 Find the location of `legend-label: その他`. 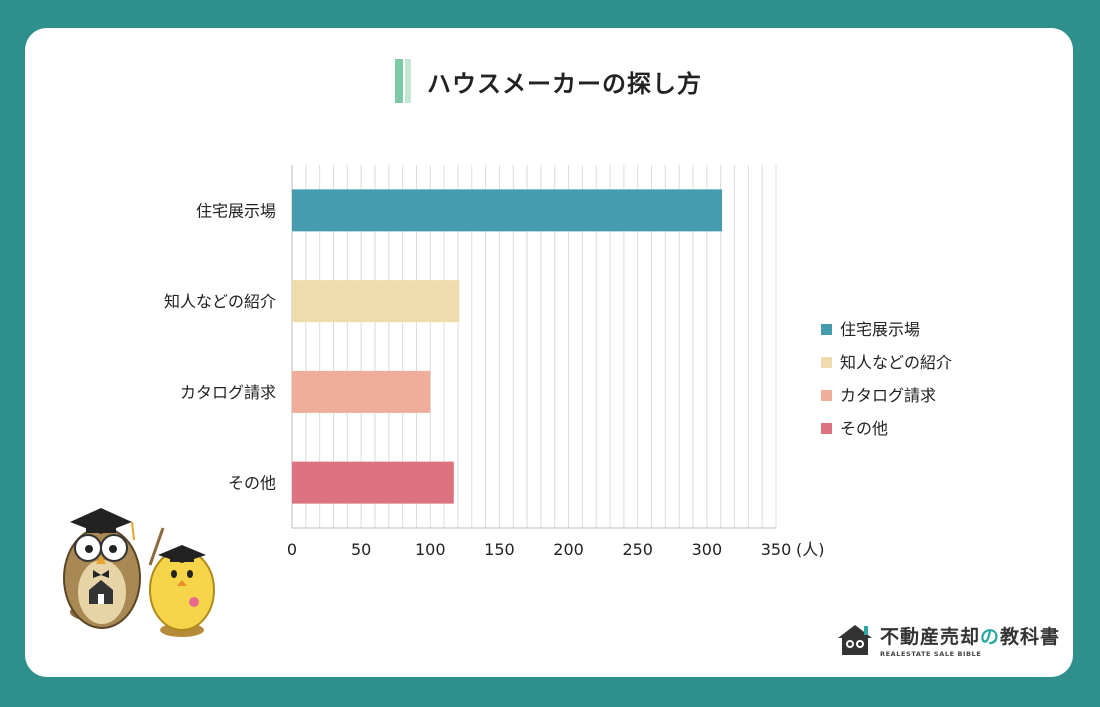

legend-label: その他 is located at coordinates (864, 428).